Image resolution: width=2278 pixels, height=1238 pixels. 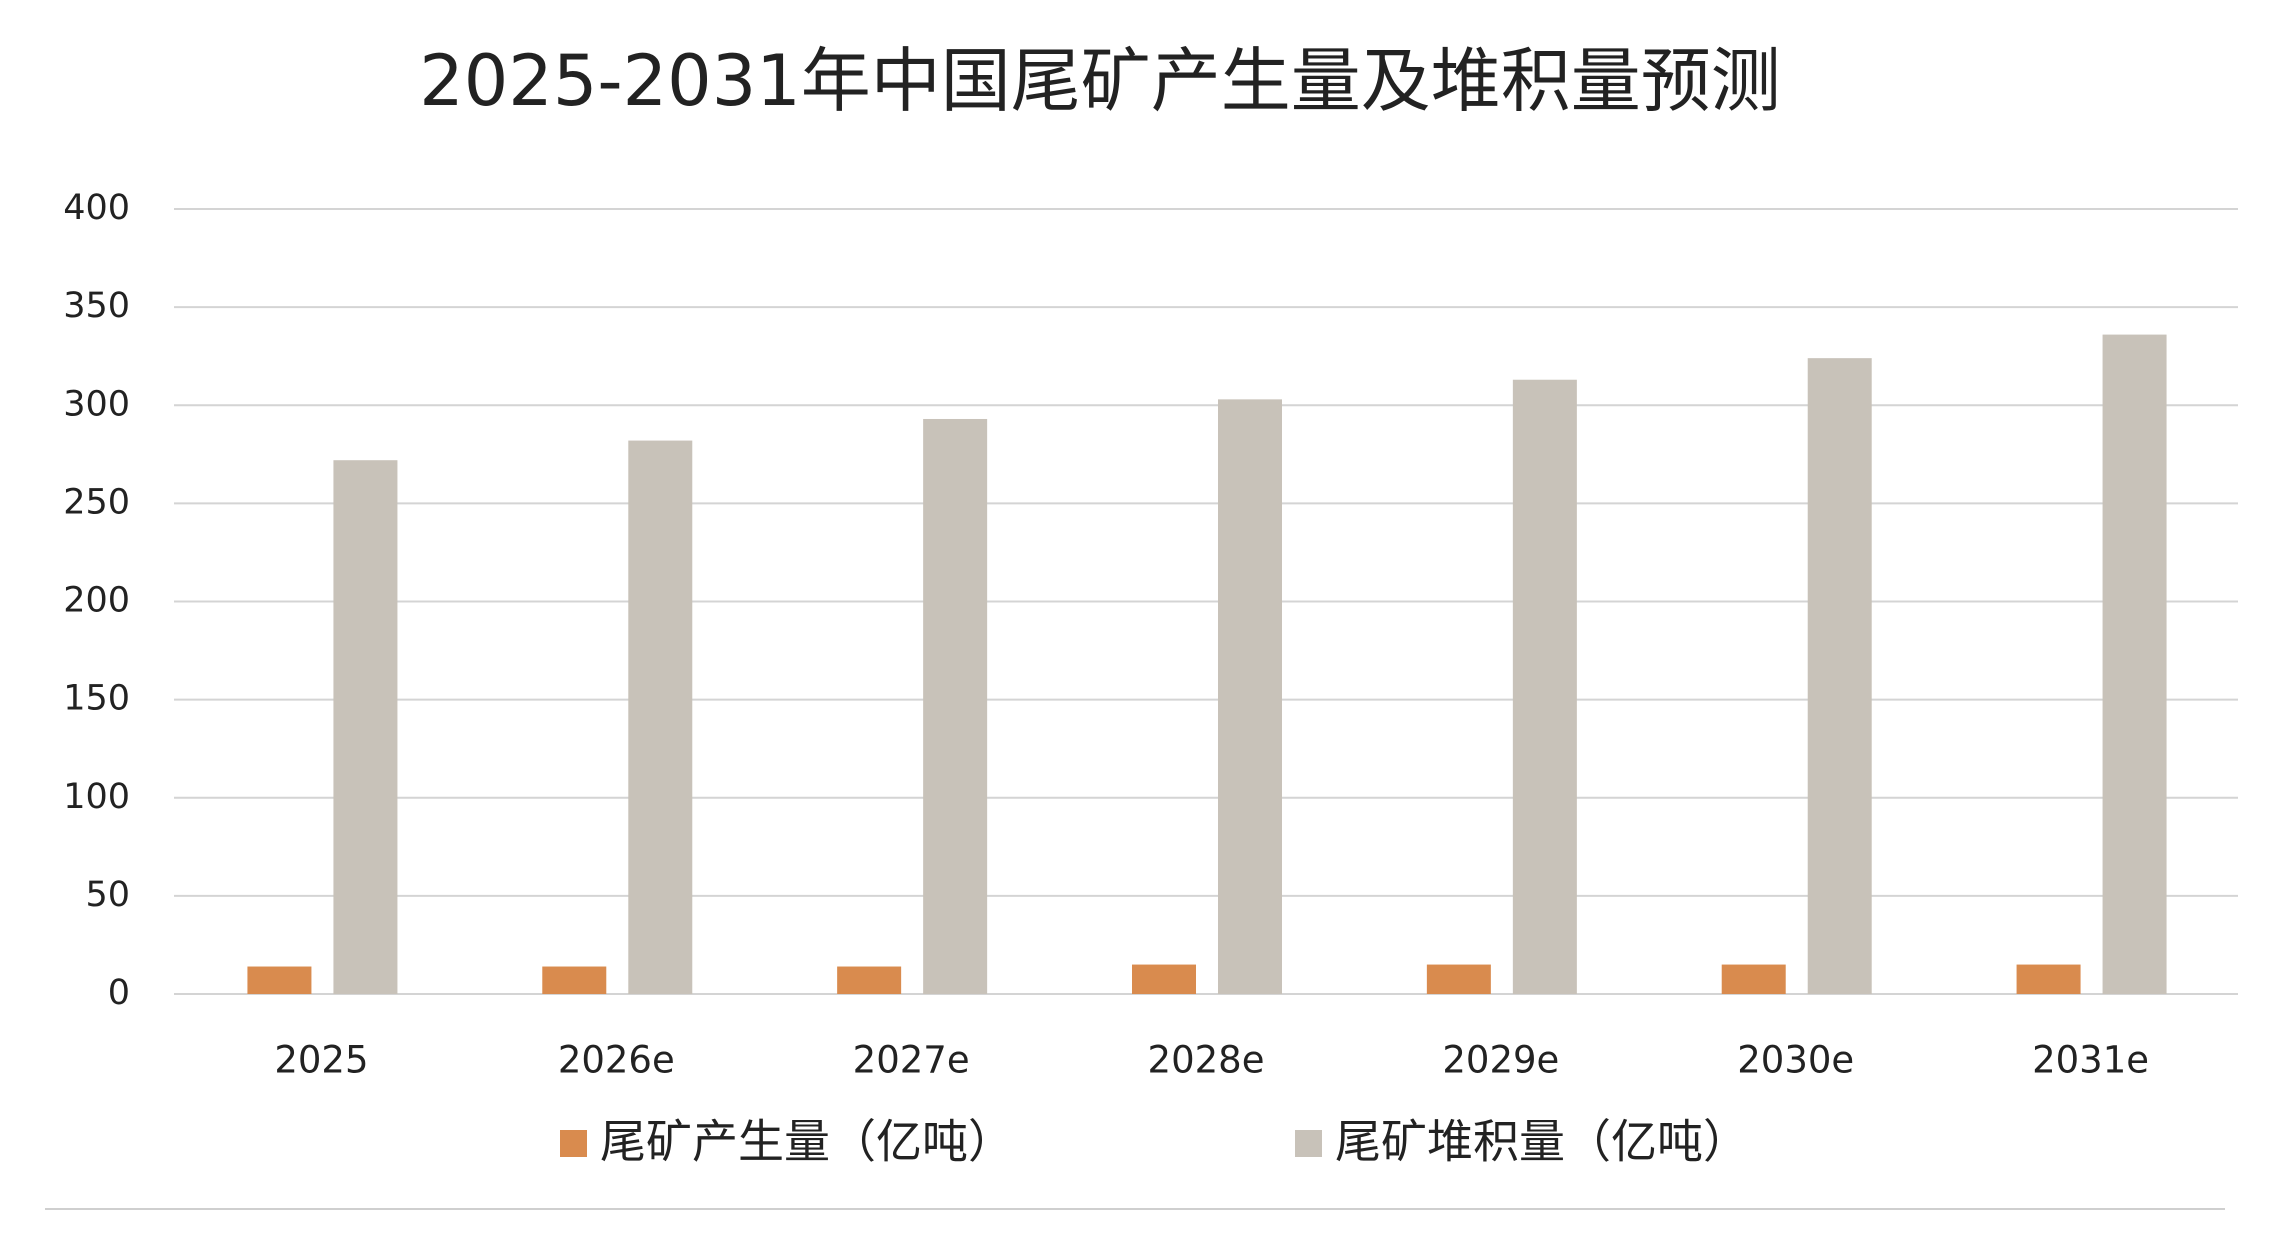 What do you see at coordinates (107, 895) in the screenshot?
I see `y-tick-label: 50` at bounding box center [107, 895].